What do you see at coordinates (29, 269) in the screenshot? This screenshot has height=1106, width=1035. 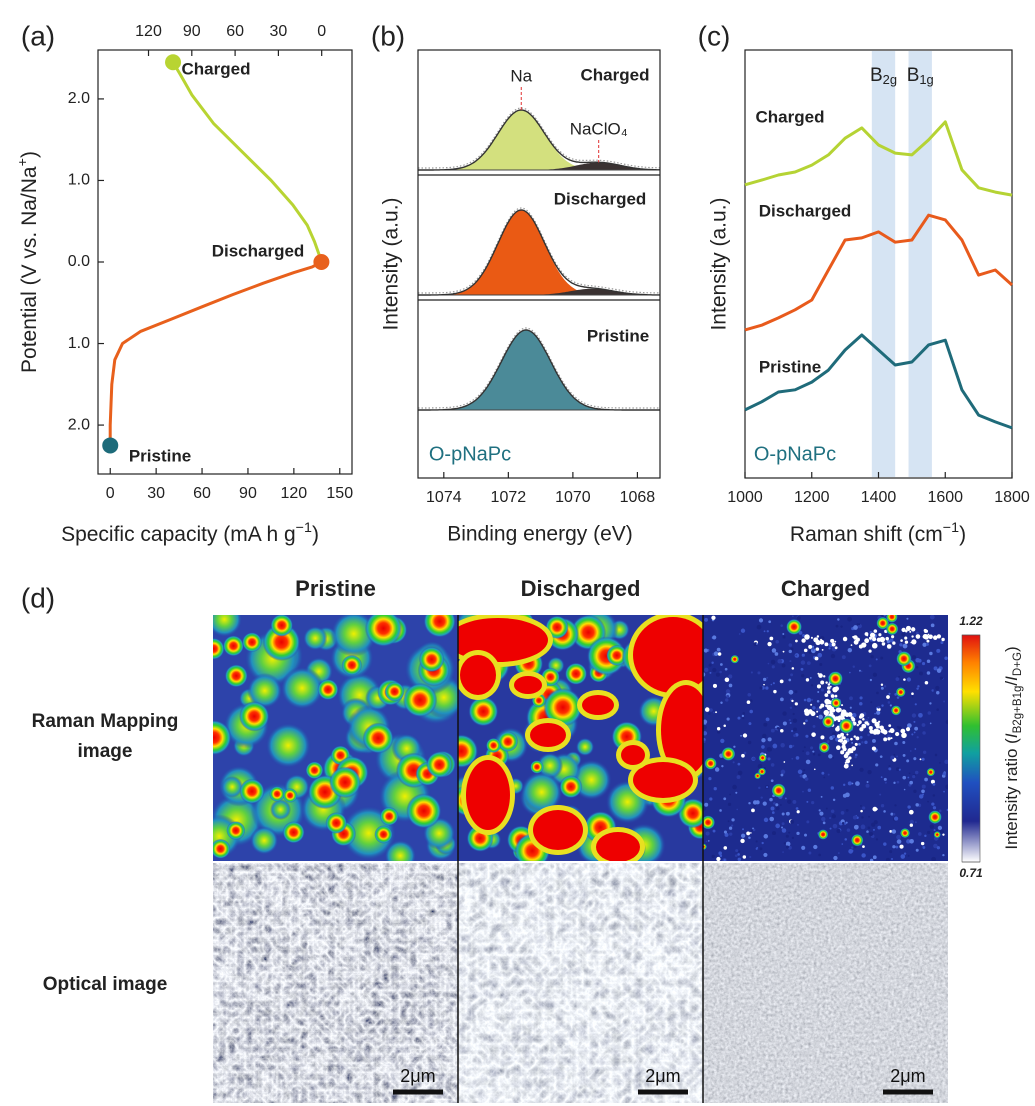 I see `label-part: Potential (V vs. Na/Na` at bounding box center [29, 269].